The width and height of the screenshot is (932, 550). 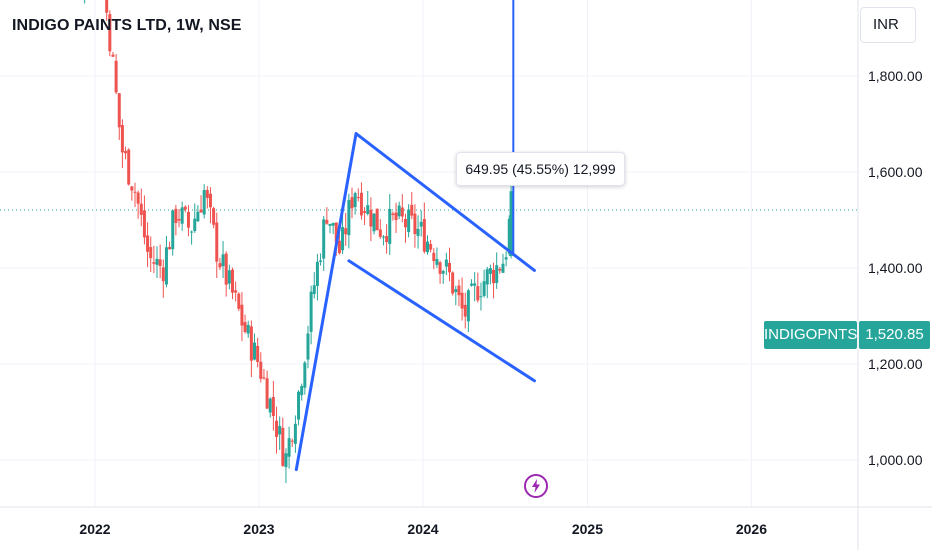 I want to click on y-tick-label: 1,200.00, so click(x=895, y=364).